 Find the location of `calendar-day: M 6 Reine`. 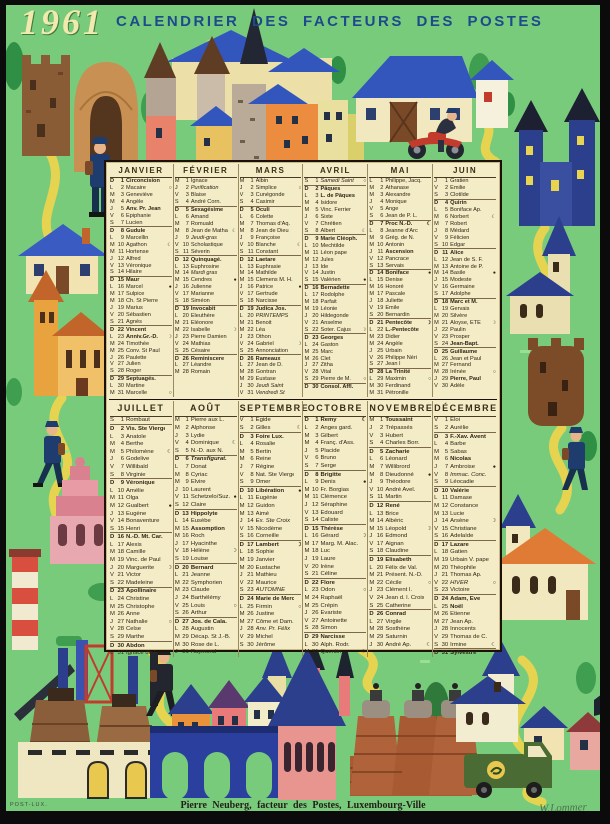

calendar-day: M 6 Reine is located at coordinates (255, 459).